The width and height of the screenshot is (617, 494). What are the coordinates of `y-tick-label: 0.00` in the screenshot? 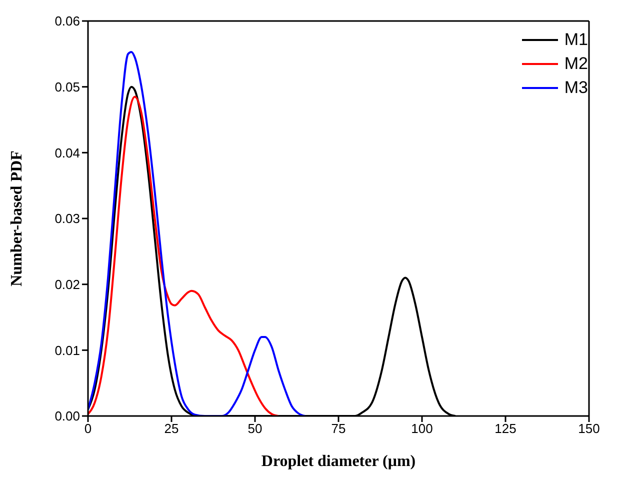 It's located at (67, 416).